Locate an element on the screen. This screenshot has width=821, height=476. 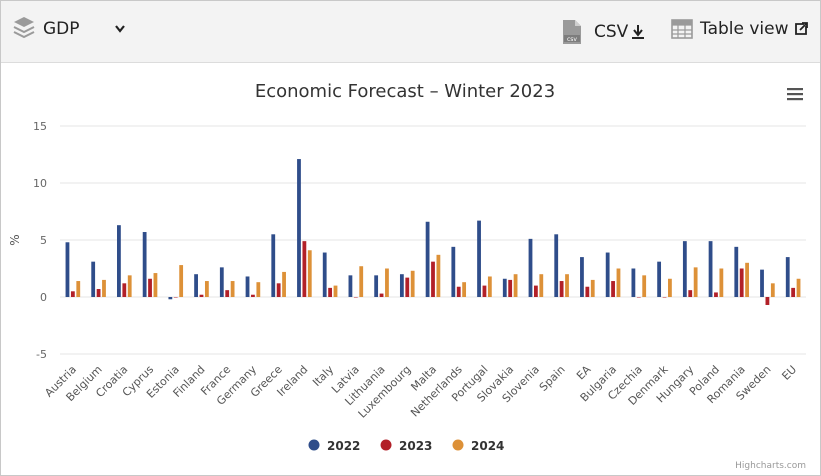
bar-2022-croatia is located at coordinates (119, 261).